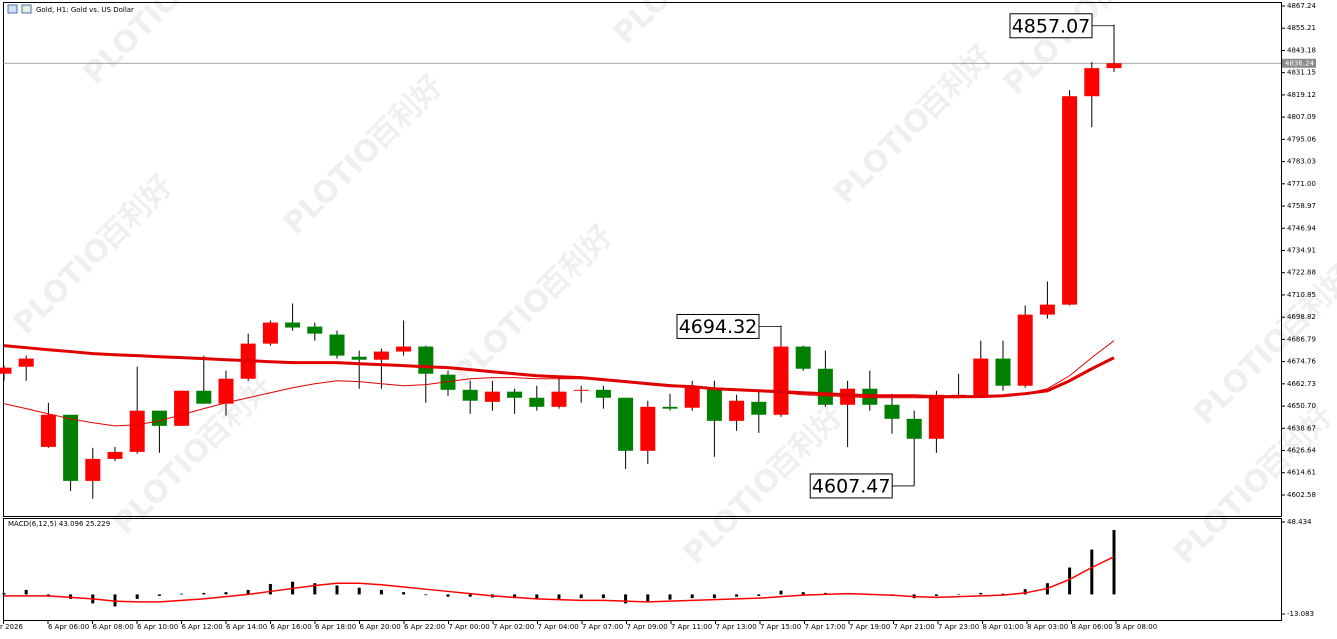 The height and width of the screenshot is (639, 1337). Describe the element at coordinates (68, 627) in the screenshot. I see `x-tick-label: 6 Apr 06:00` at that location.